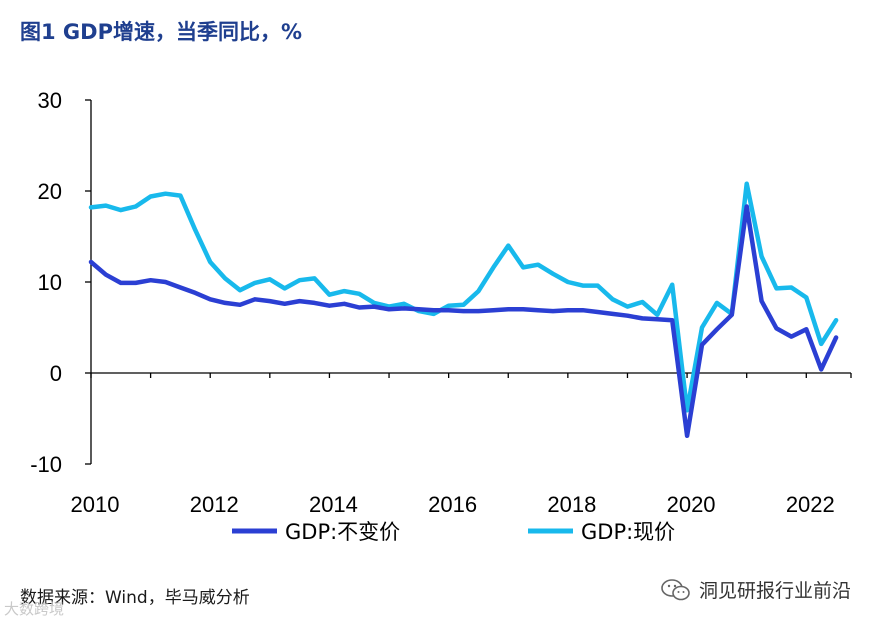  I want to click on watermark-right-text: 洞见研报行业前沿, so click(774, 591).